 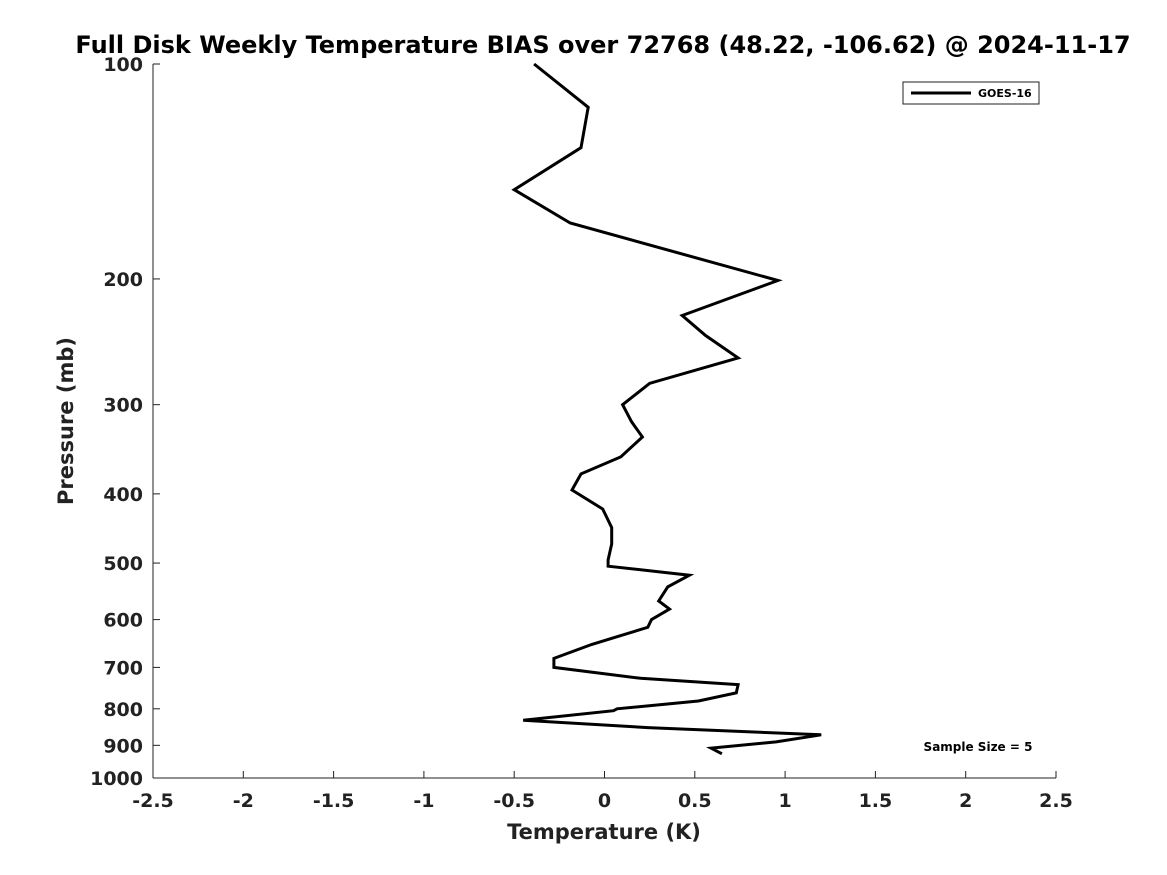 I want to click on x-tick-label: -2, so click(x=243, y=801).